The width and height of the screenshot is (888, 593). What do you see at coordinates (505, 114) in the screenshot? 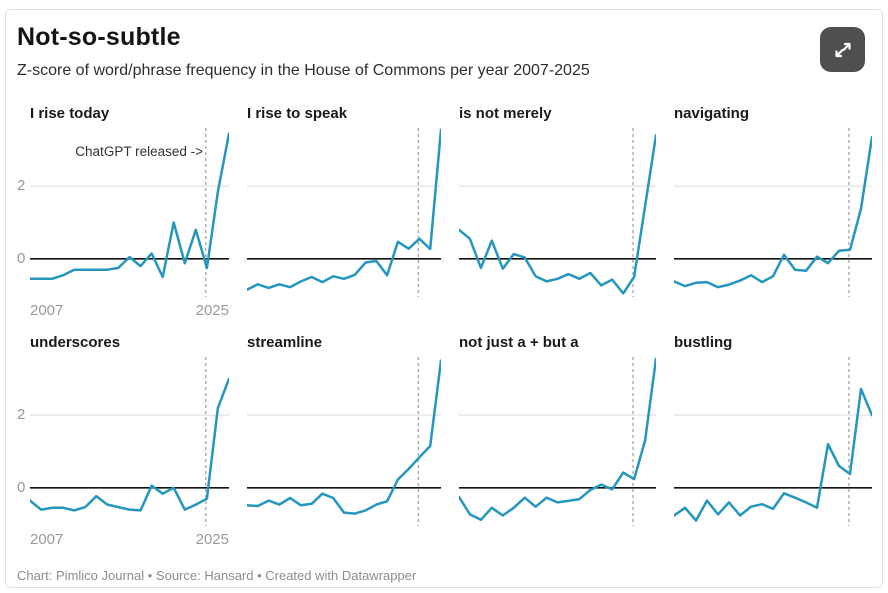
I see `chart-title: is not merely` at bounding box center [505, 114].